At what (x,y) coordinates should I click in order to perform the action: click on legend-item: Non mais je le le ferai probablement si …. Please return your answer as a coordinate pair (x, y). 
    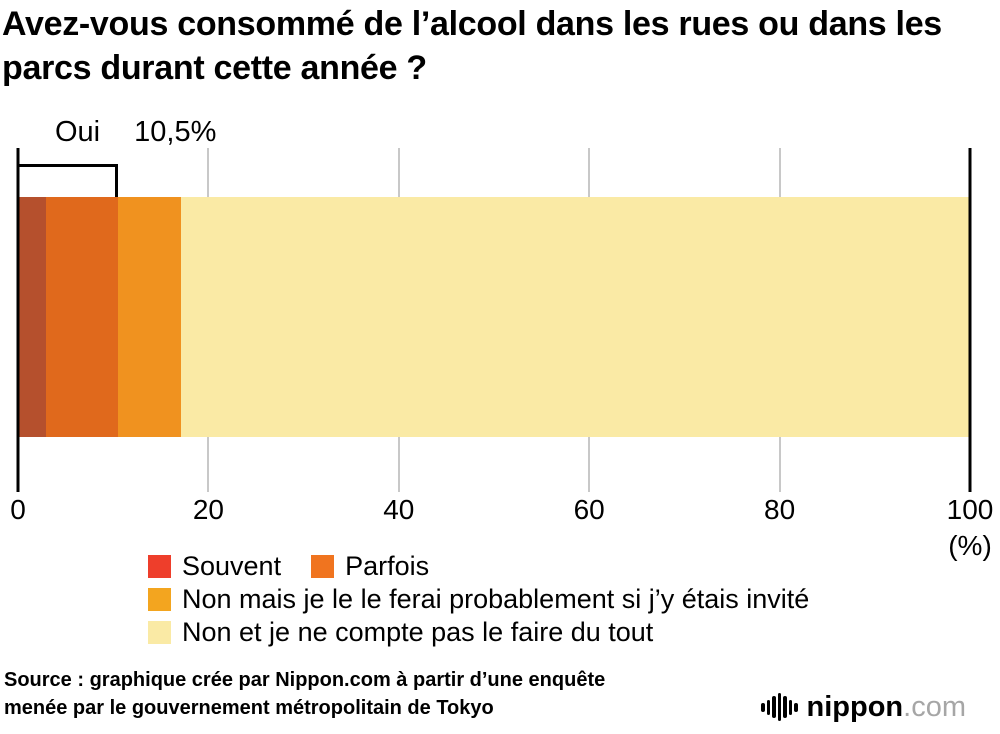
    Looking at the image, I should click on (478, 599).